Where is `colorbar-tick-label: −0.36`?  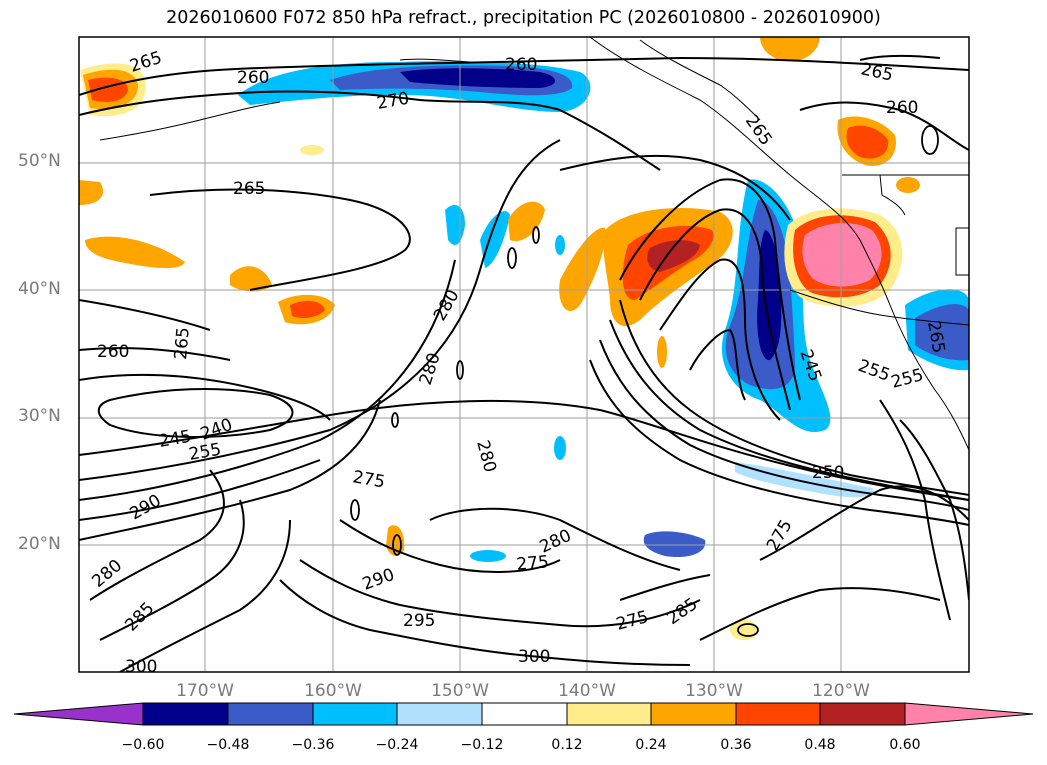 colorbar-tick-label: −0.36 is located at coordinates (313, 745).